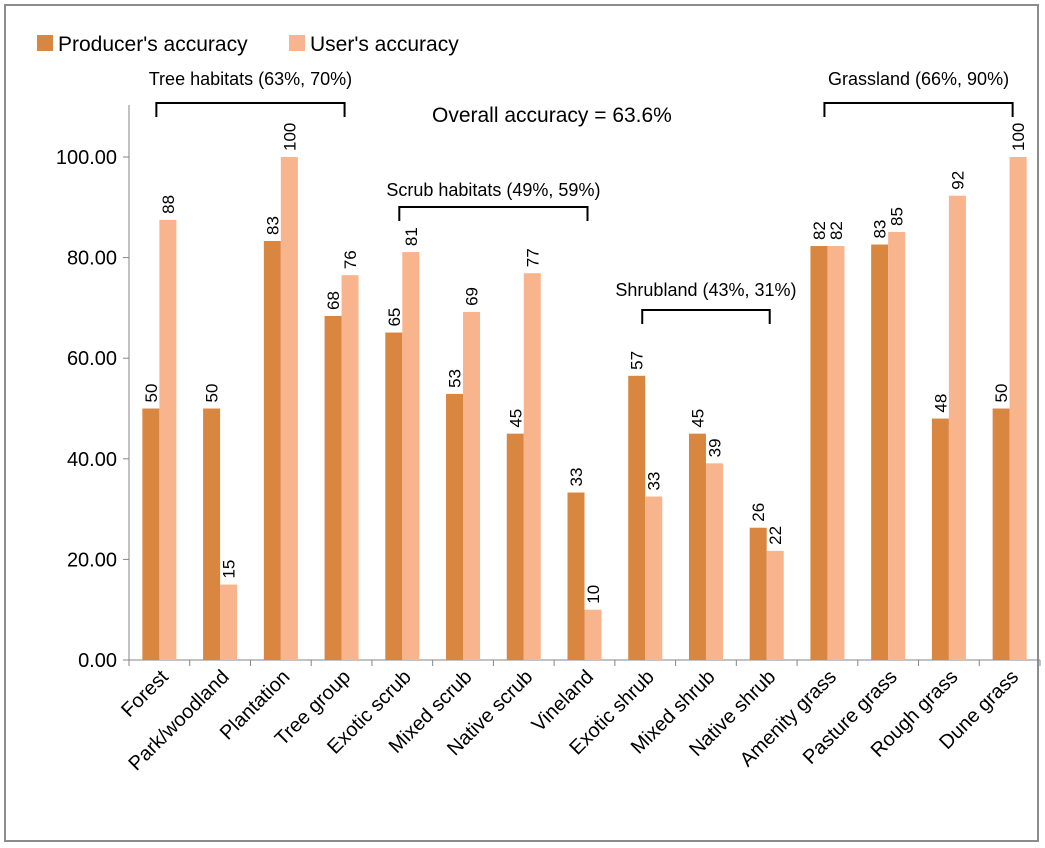 This screenshot has width=1045, height=848. I want to click on bar-user-s-accuracy-native-shrub, so click(775, 605).